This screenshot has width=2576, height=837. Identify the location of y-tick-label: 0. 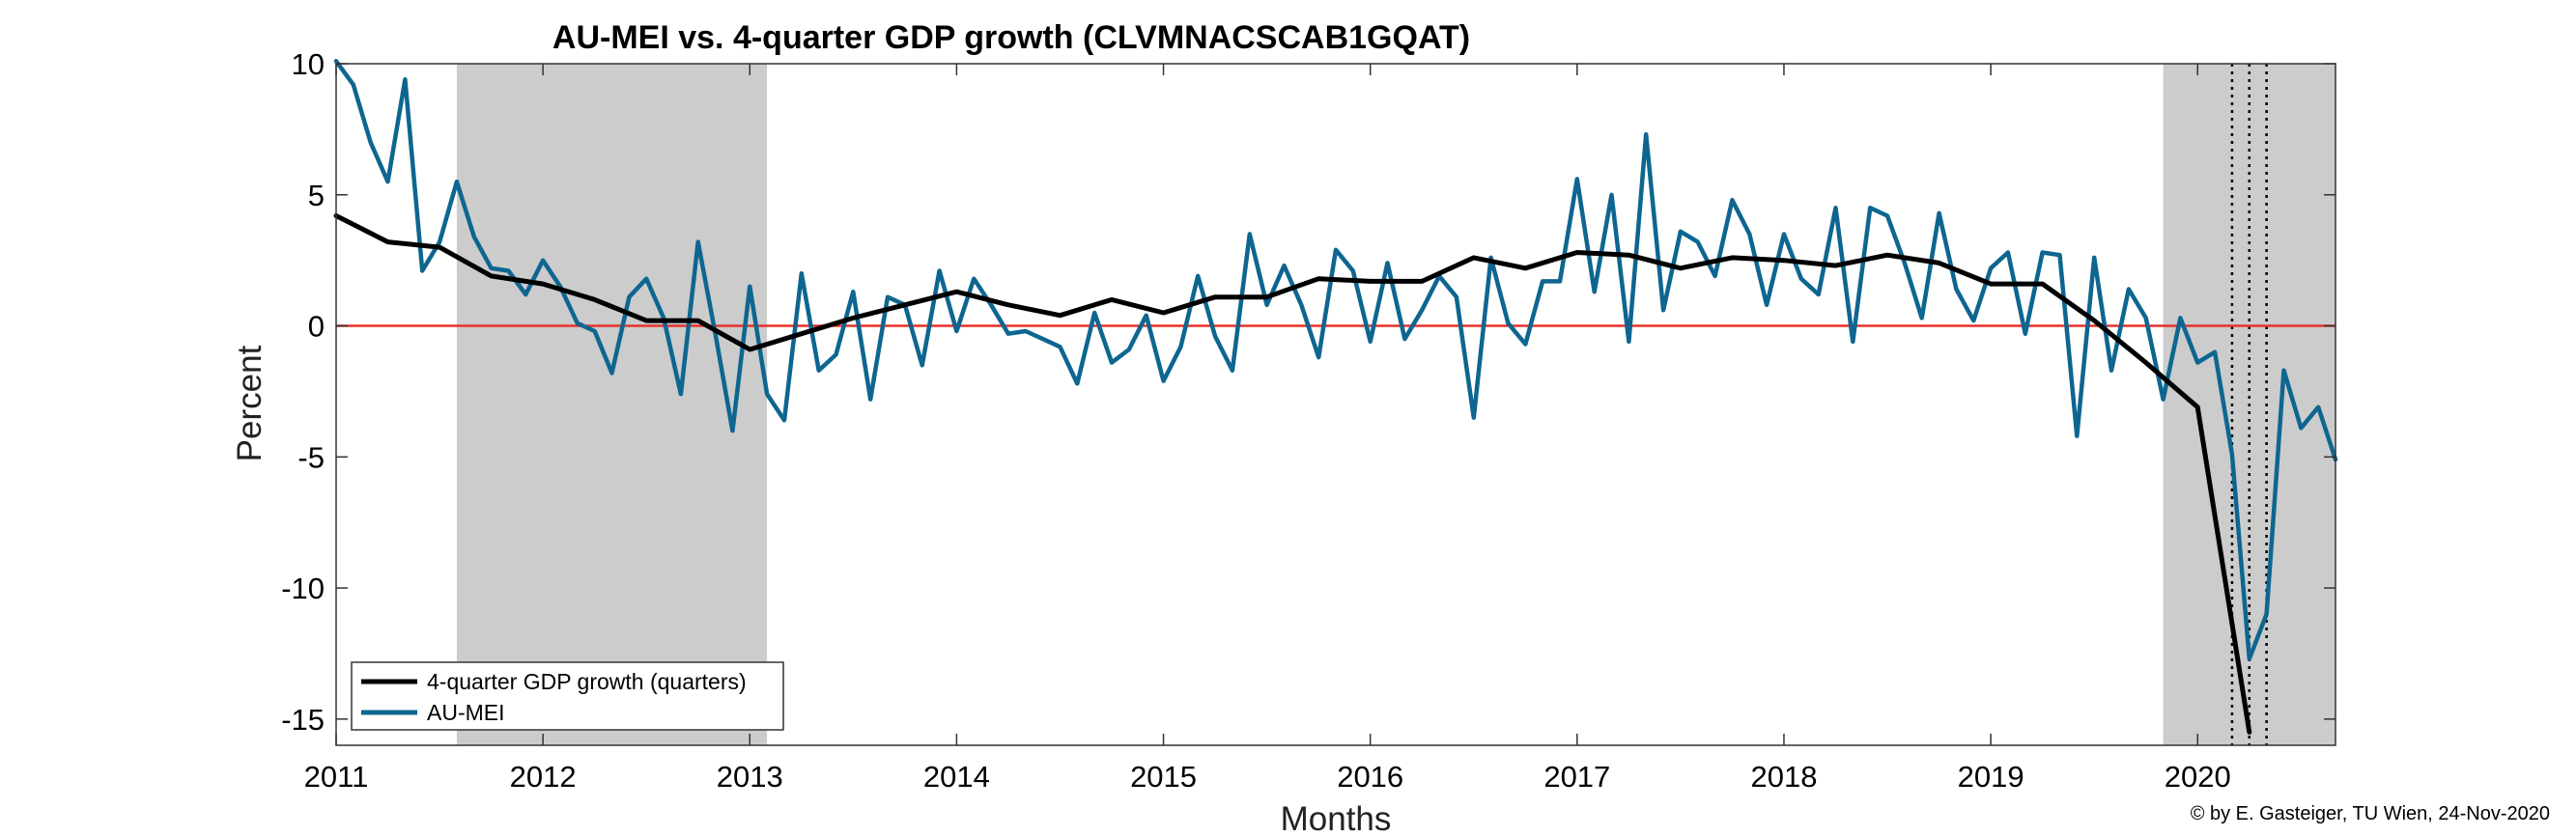
(316, 327).